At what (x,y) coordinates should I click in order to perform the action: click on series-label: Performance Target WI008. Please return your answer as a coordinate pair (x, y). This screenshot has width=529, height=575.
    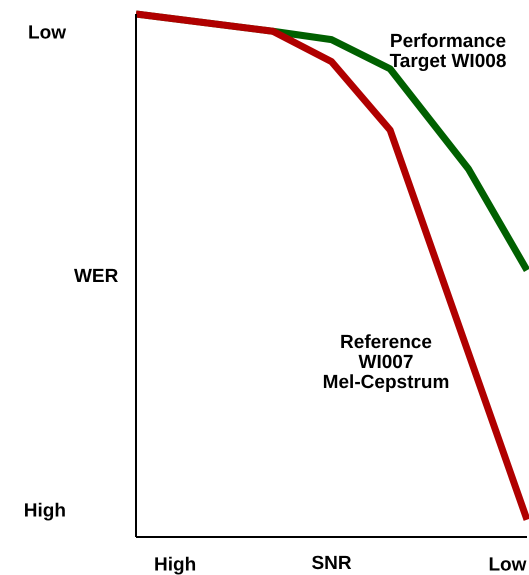
    Looking at the image, I should click on (448, 51).